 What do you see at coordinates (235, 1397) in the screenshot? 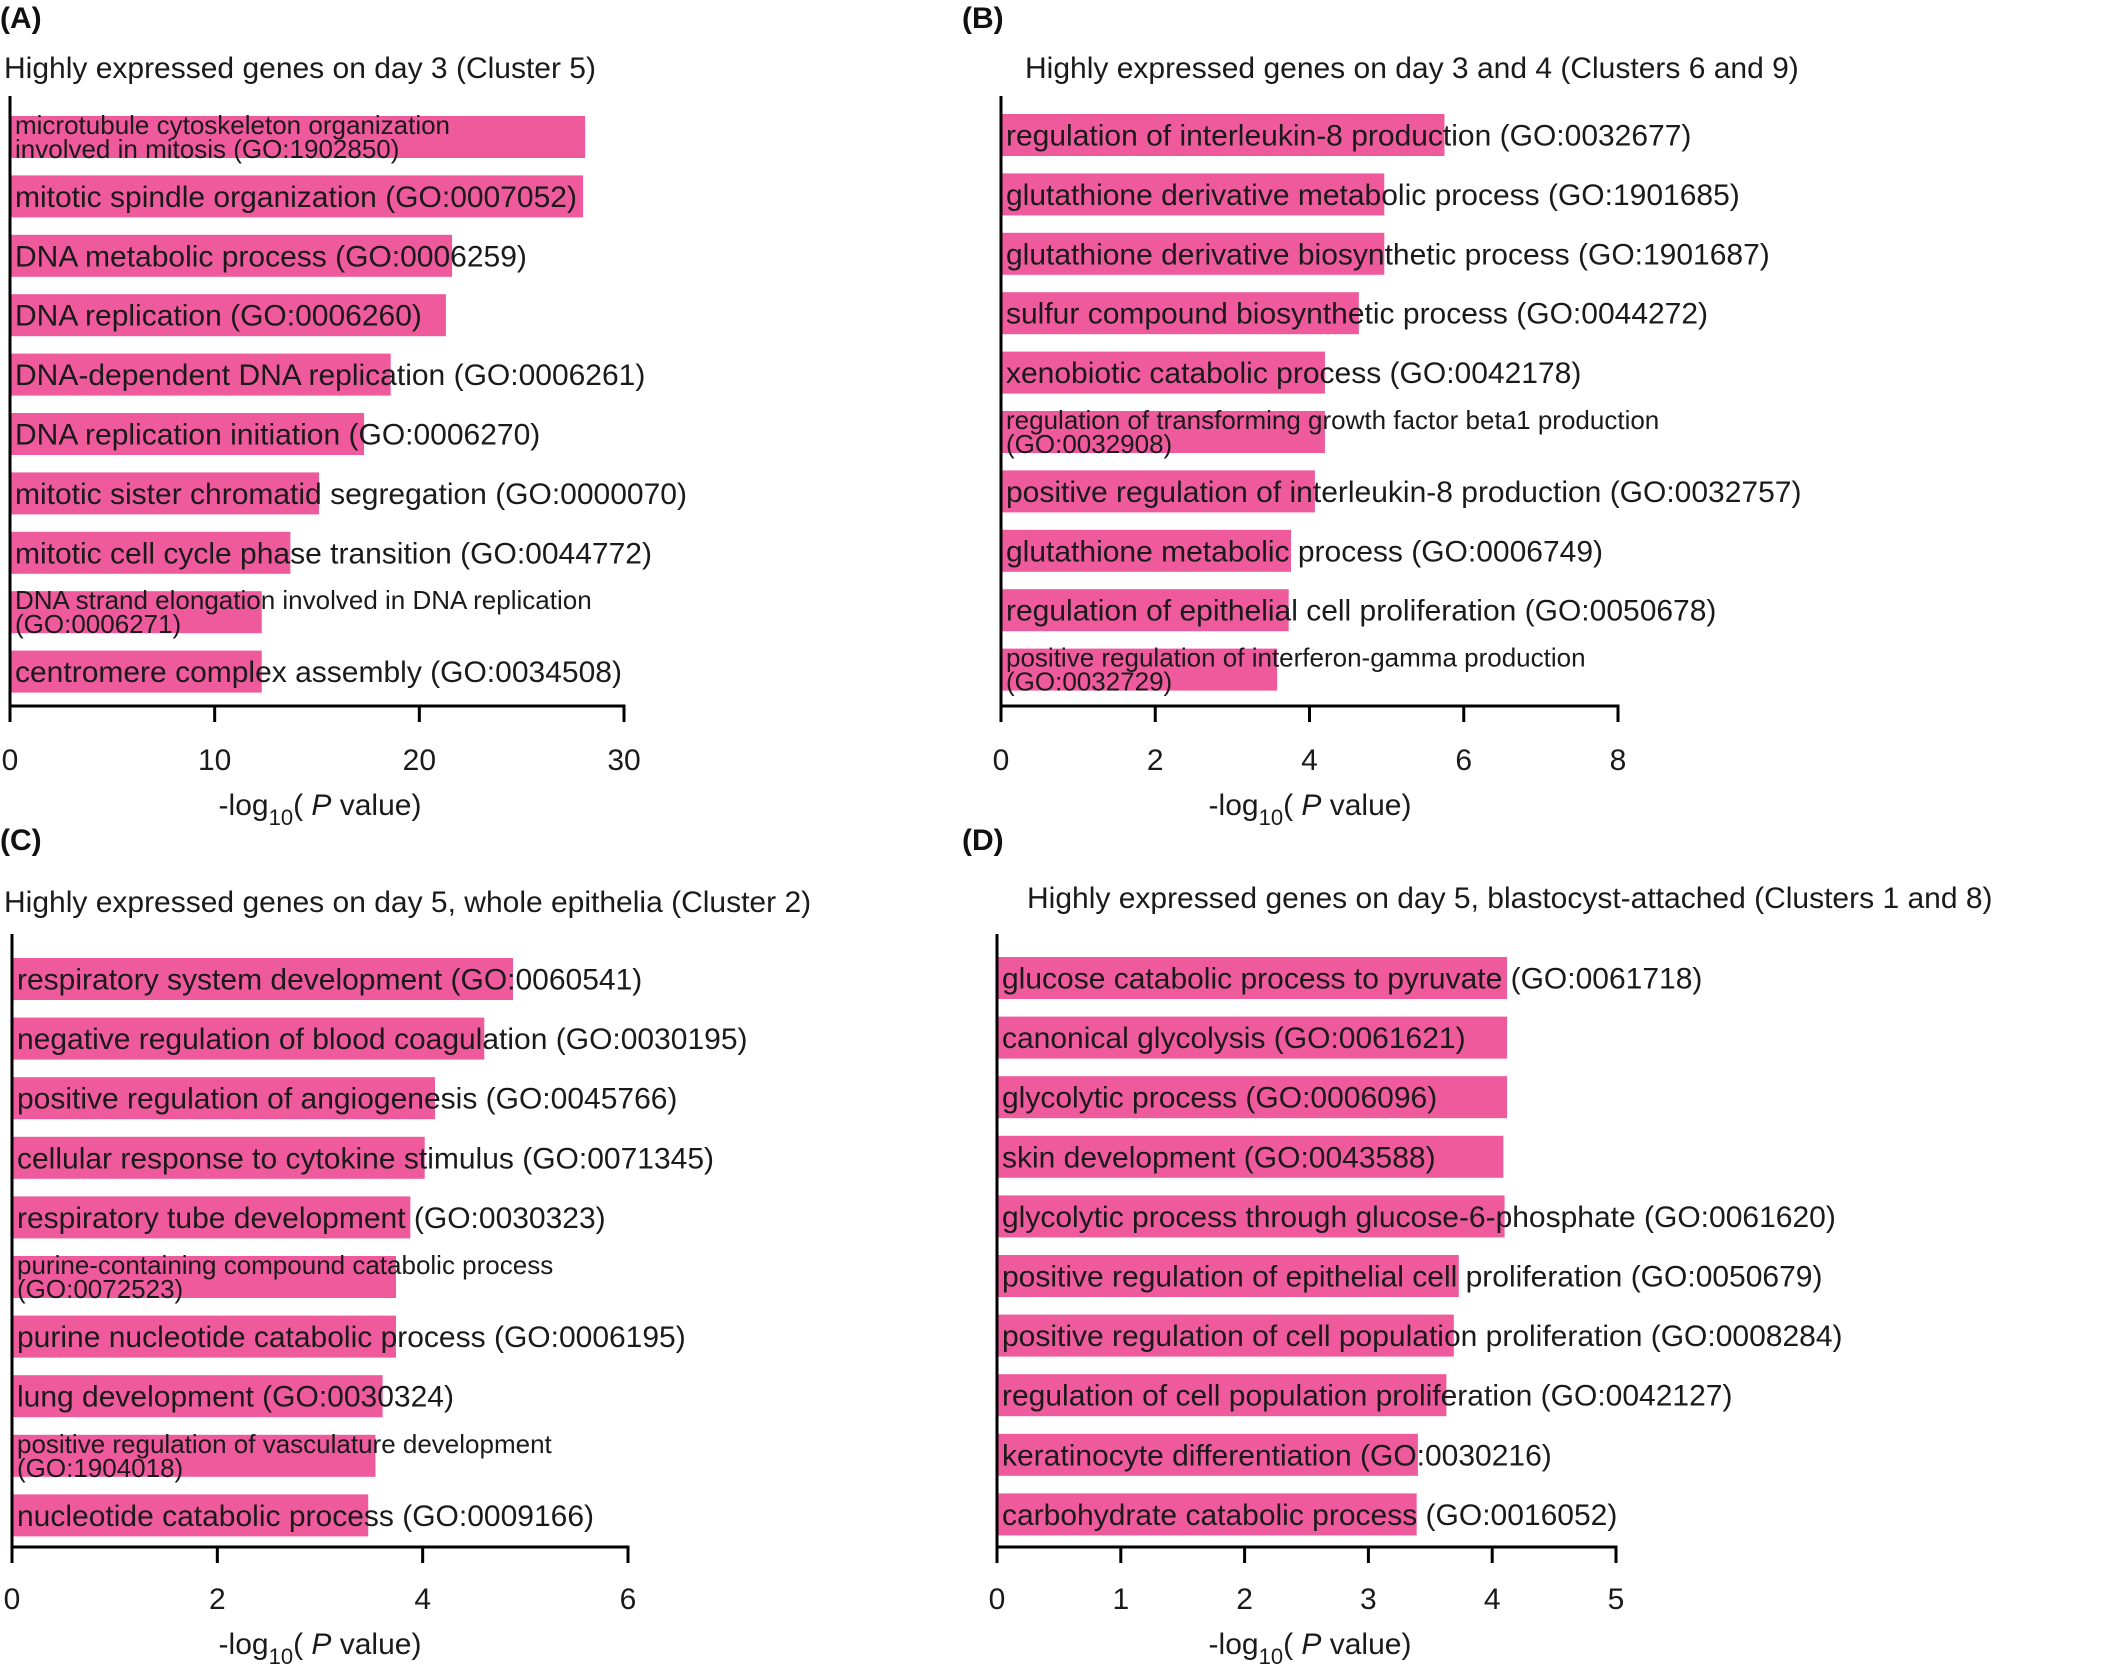
I see `category-label: lung development (GO:0030324)` at bounding box center [235, 1397].